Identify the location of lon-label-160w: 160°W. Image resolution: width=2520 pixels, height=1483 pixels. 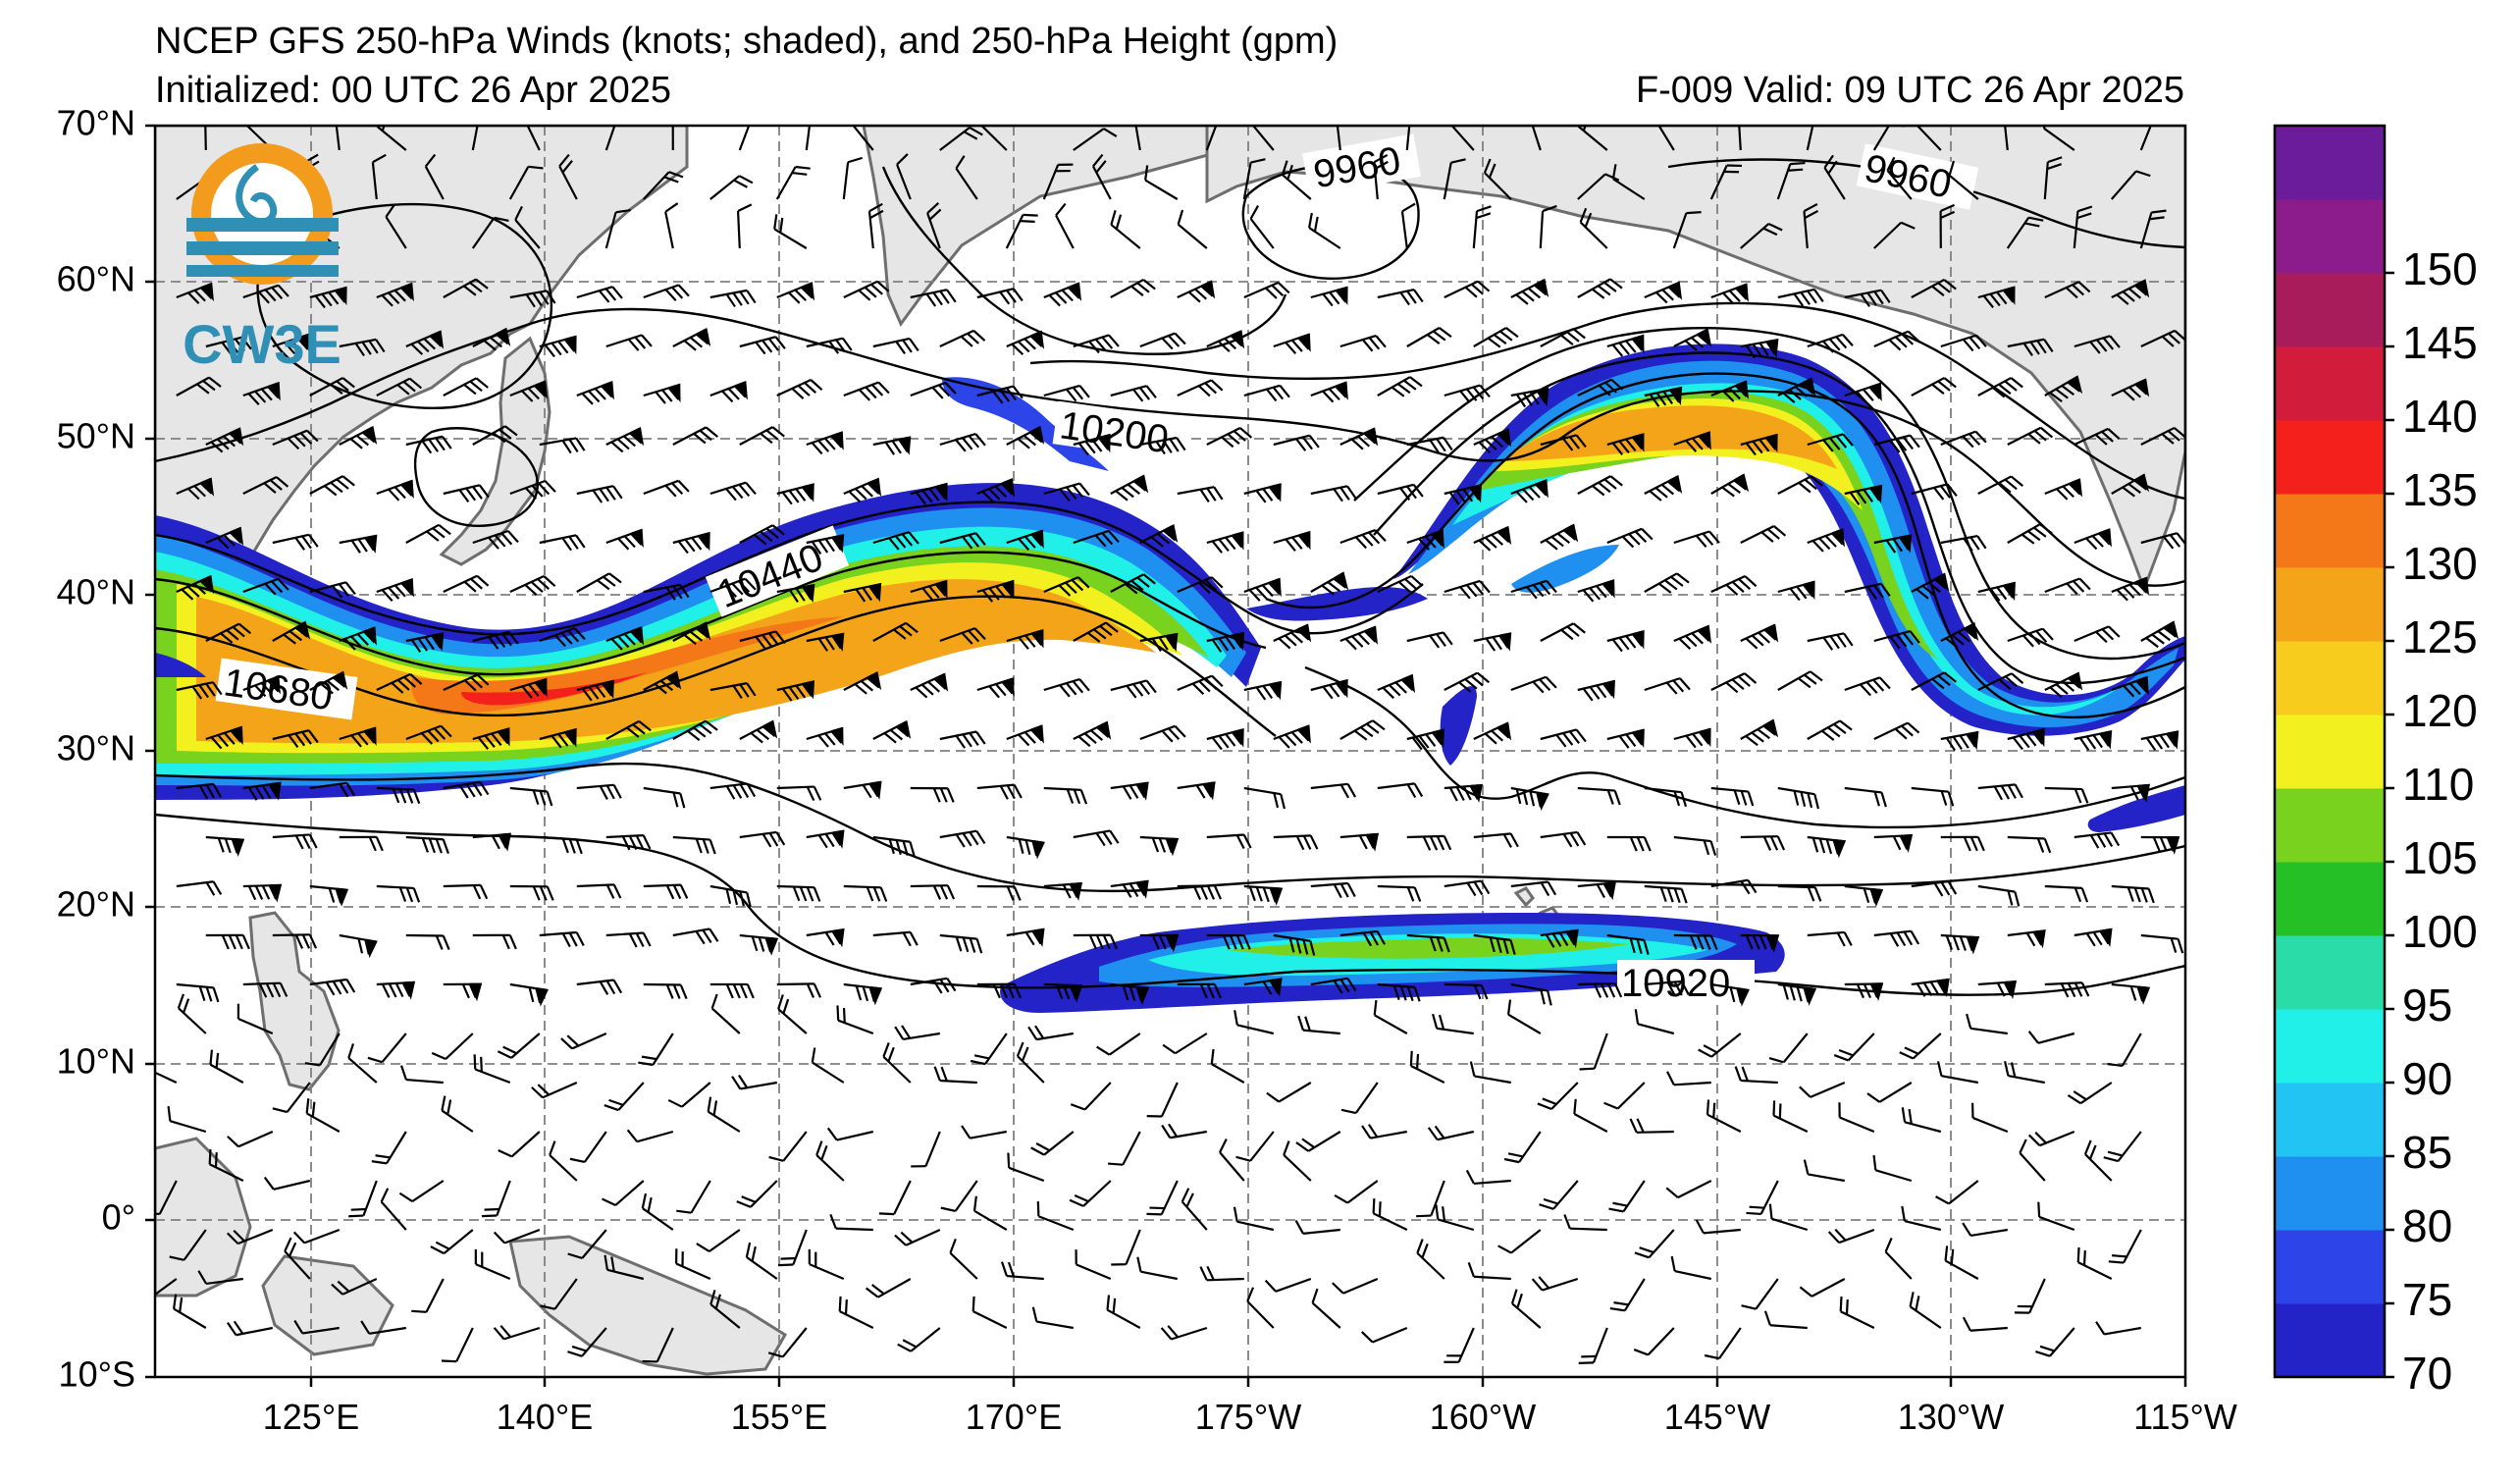
(1483, 1417).